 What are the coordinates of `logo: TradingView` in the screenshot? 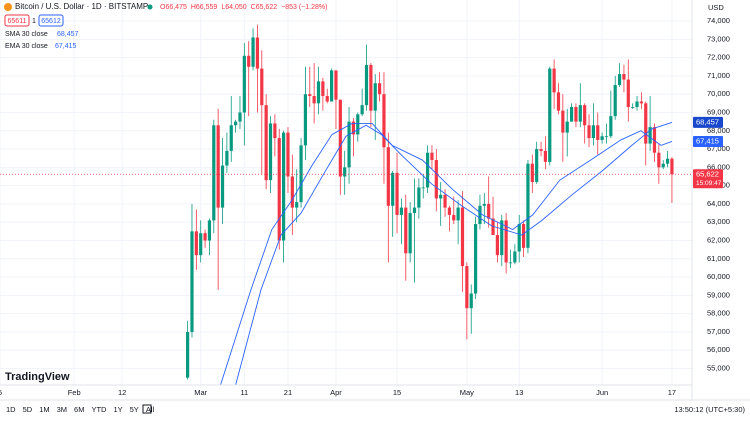 It's located at (37, 377).